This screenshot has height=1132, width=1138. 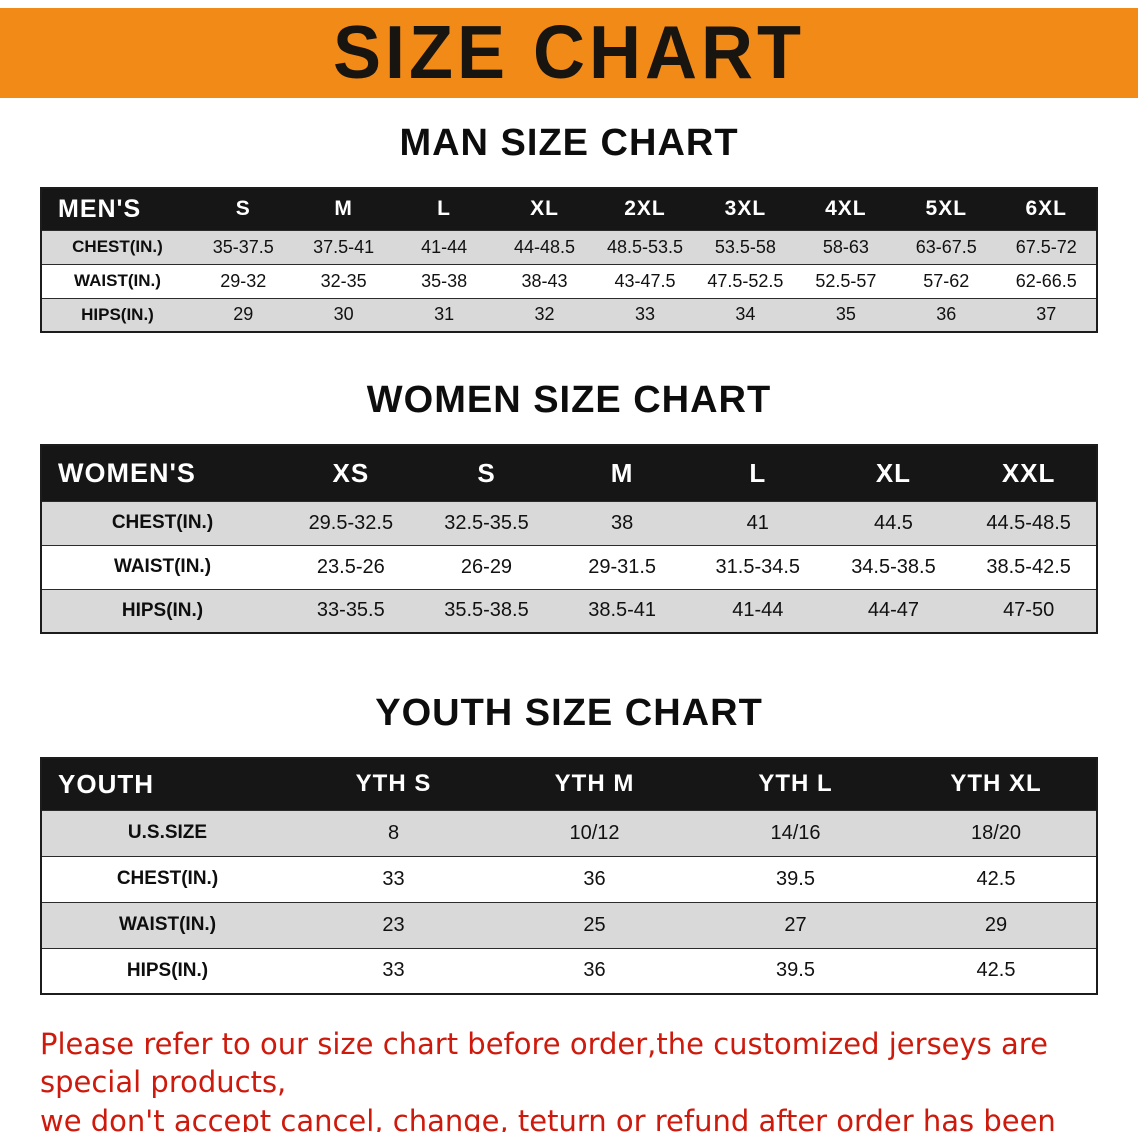 What do you see at coordinates (569, 143) in the screenshot?
I see `men-chart-title: MAN SIZE CHART` at bounding box center [569, 143].